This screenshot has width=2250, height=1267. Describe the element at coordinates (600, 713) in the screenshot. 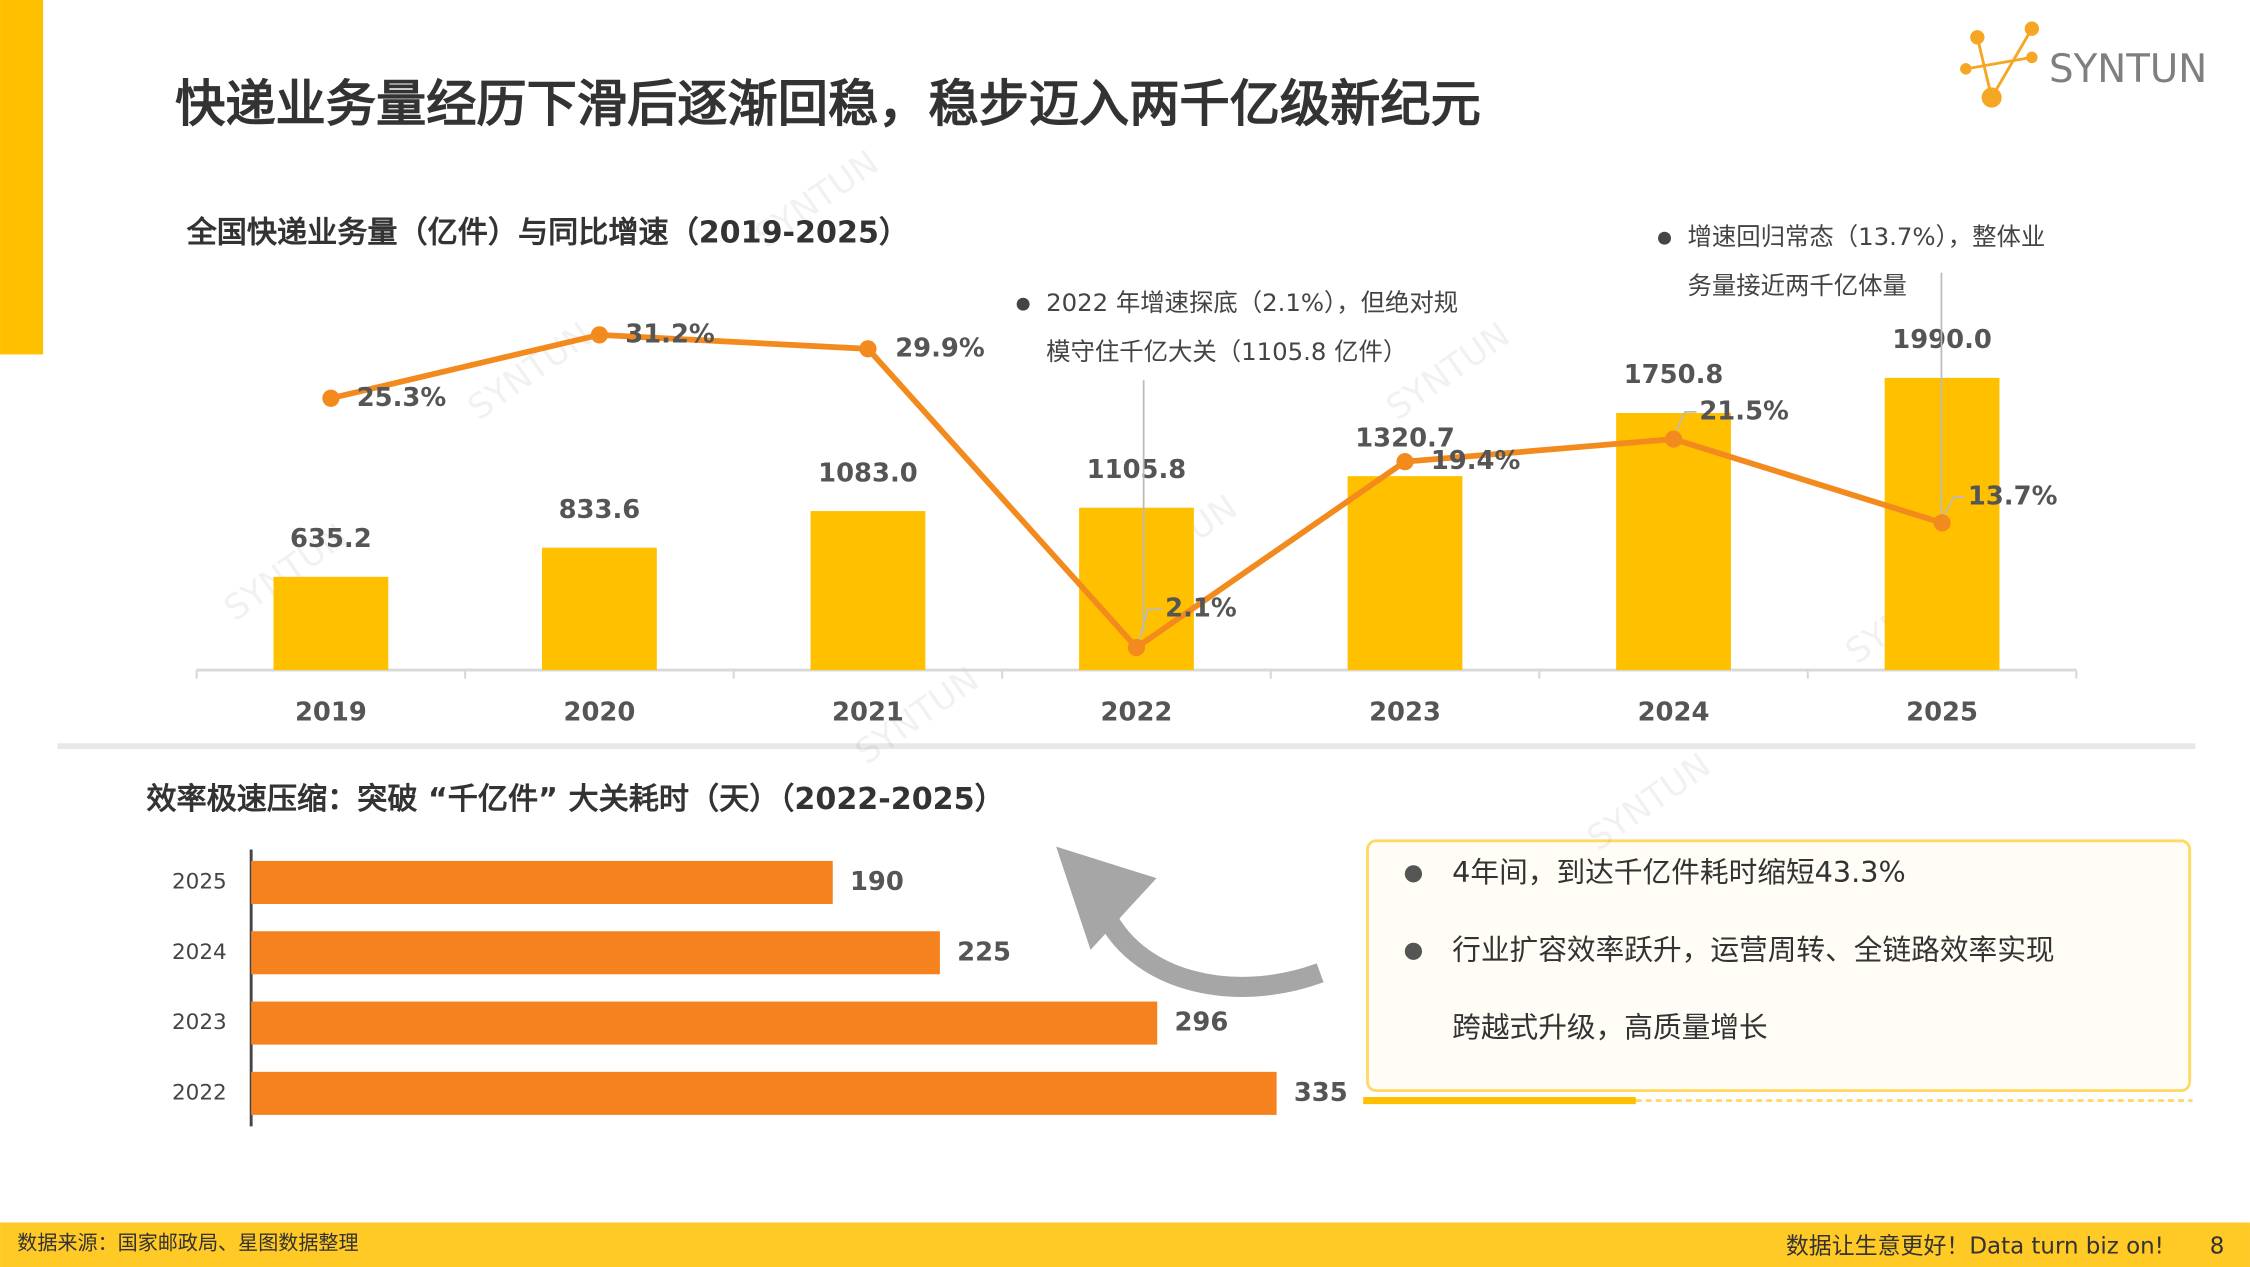

I see `x-tick-label: 2020` at that location.